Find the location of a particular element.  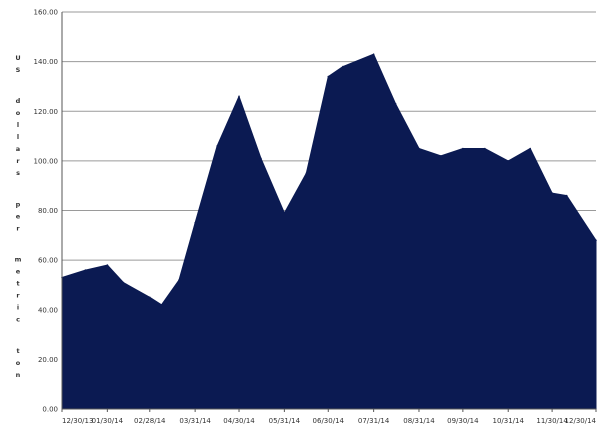

x-tick-label: 01/30/14 is located at coordinates (108, 421).